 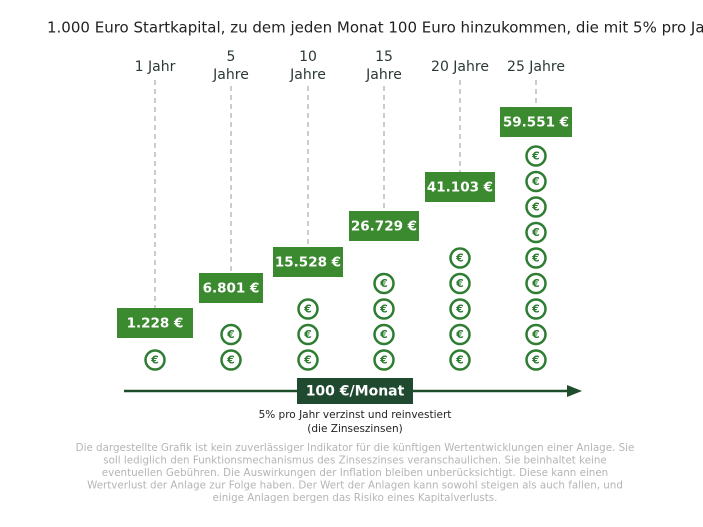 I want to click on year-label: 5, so click(x=231, y=57).